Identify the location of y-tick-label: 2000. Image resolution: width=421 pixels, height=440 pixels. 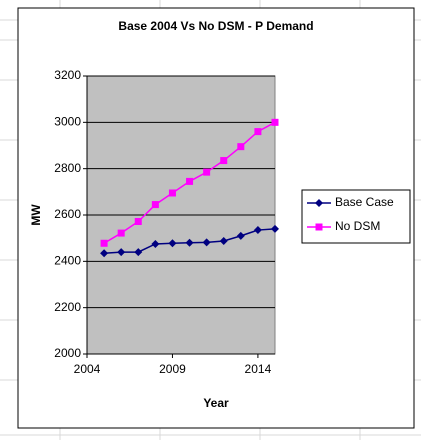
(67, 353).